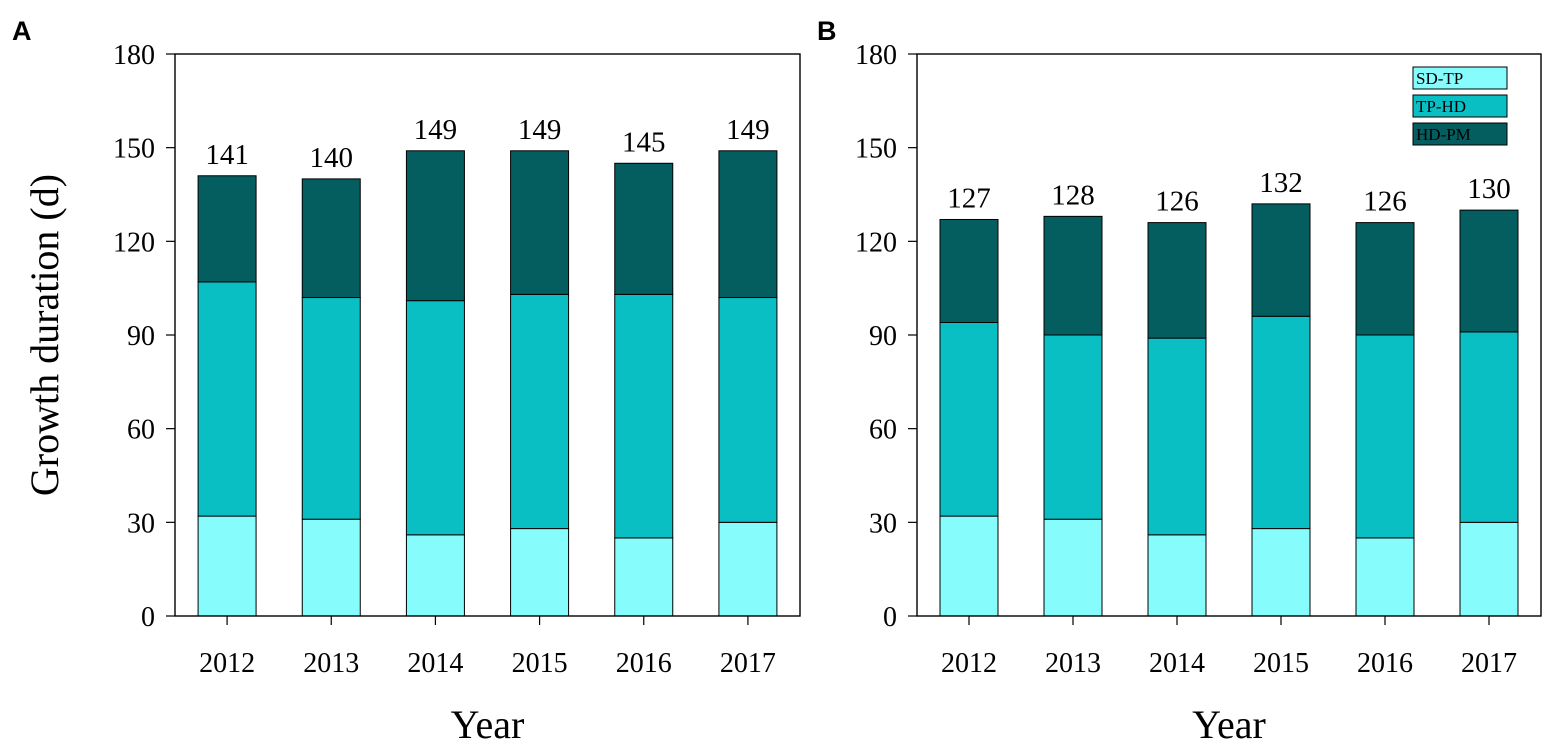 This screenshot has height=746, width=1562. I want to click on panel-a-x-tick-label: 2014, so click(435, 663).